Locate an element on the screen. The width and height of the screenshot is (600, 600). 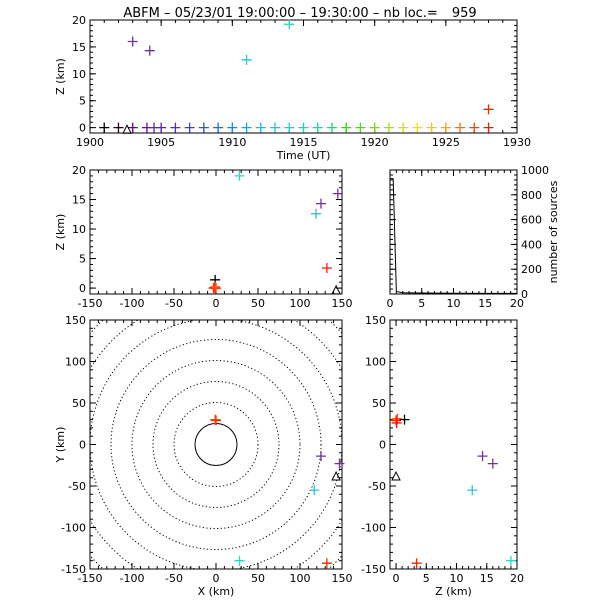
range-ring-75km is located at coordinates (216, 444).